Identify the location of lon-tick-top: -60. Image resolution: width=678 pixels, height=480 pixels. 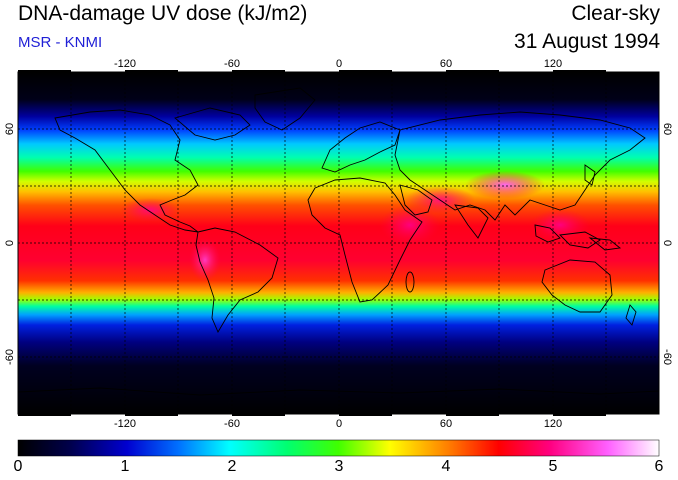
(232, 64).